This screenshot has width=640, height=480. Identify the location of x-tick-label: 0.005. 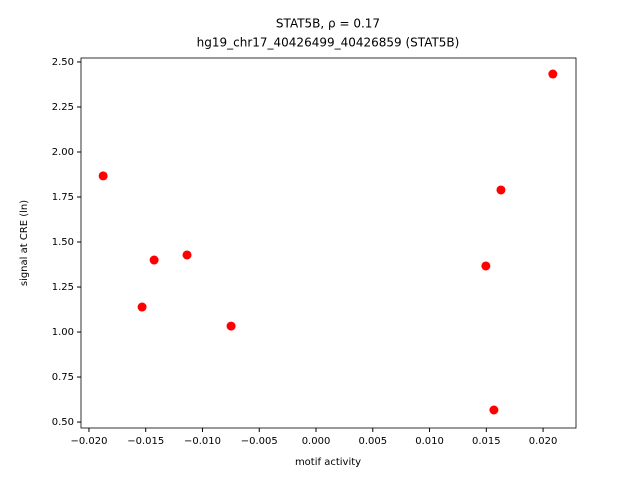
(372, 441).